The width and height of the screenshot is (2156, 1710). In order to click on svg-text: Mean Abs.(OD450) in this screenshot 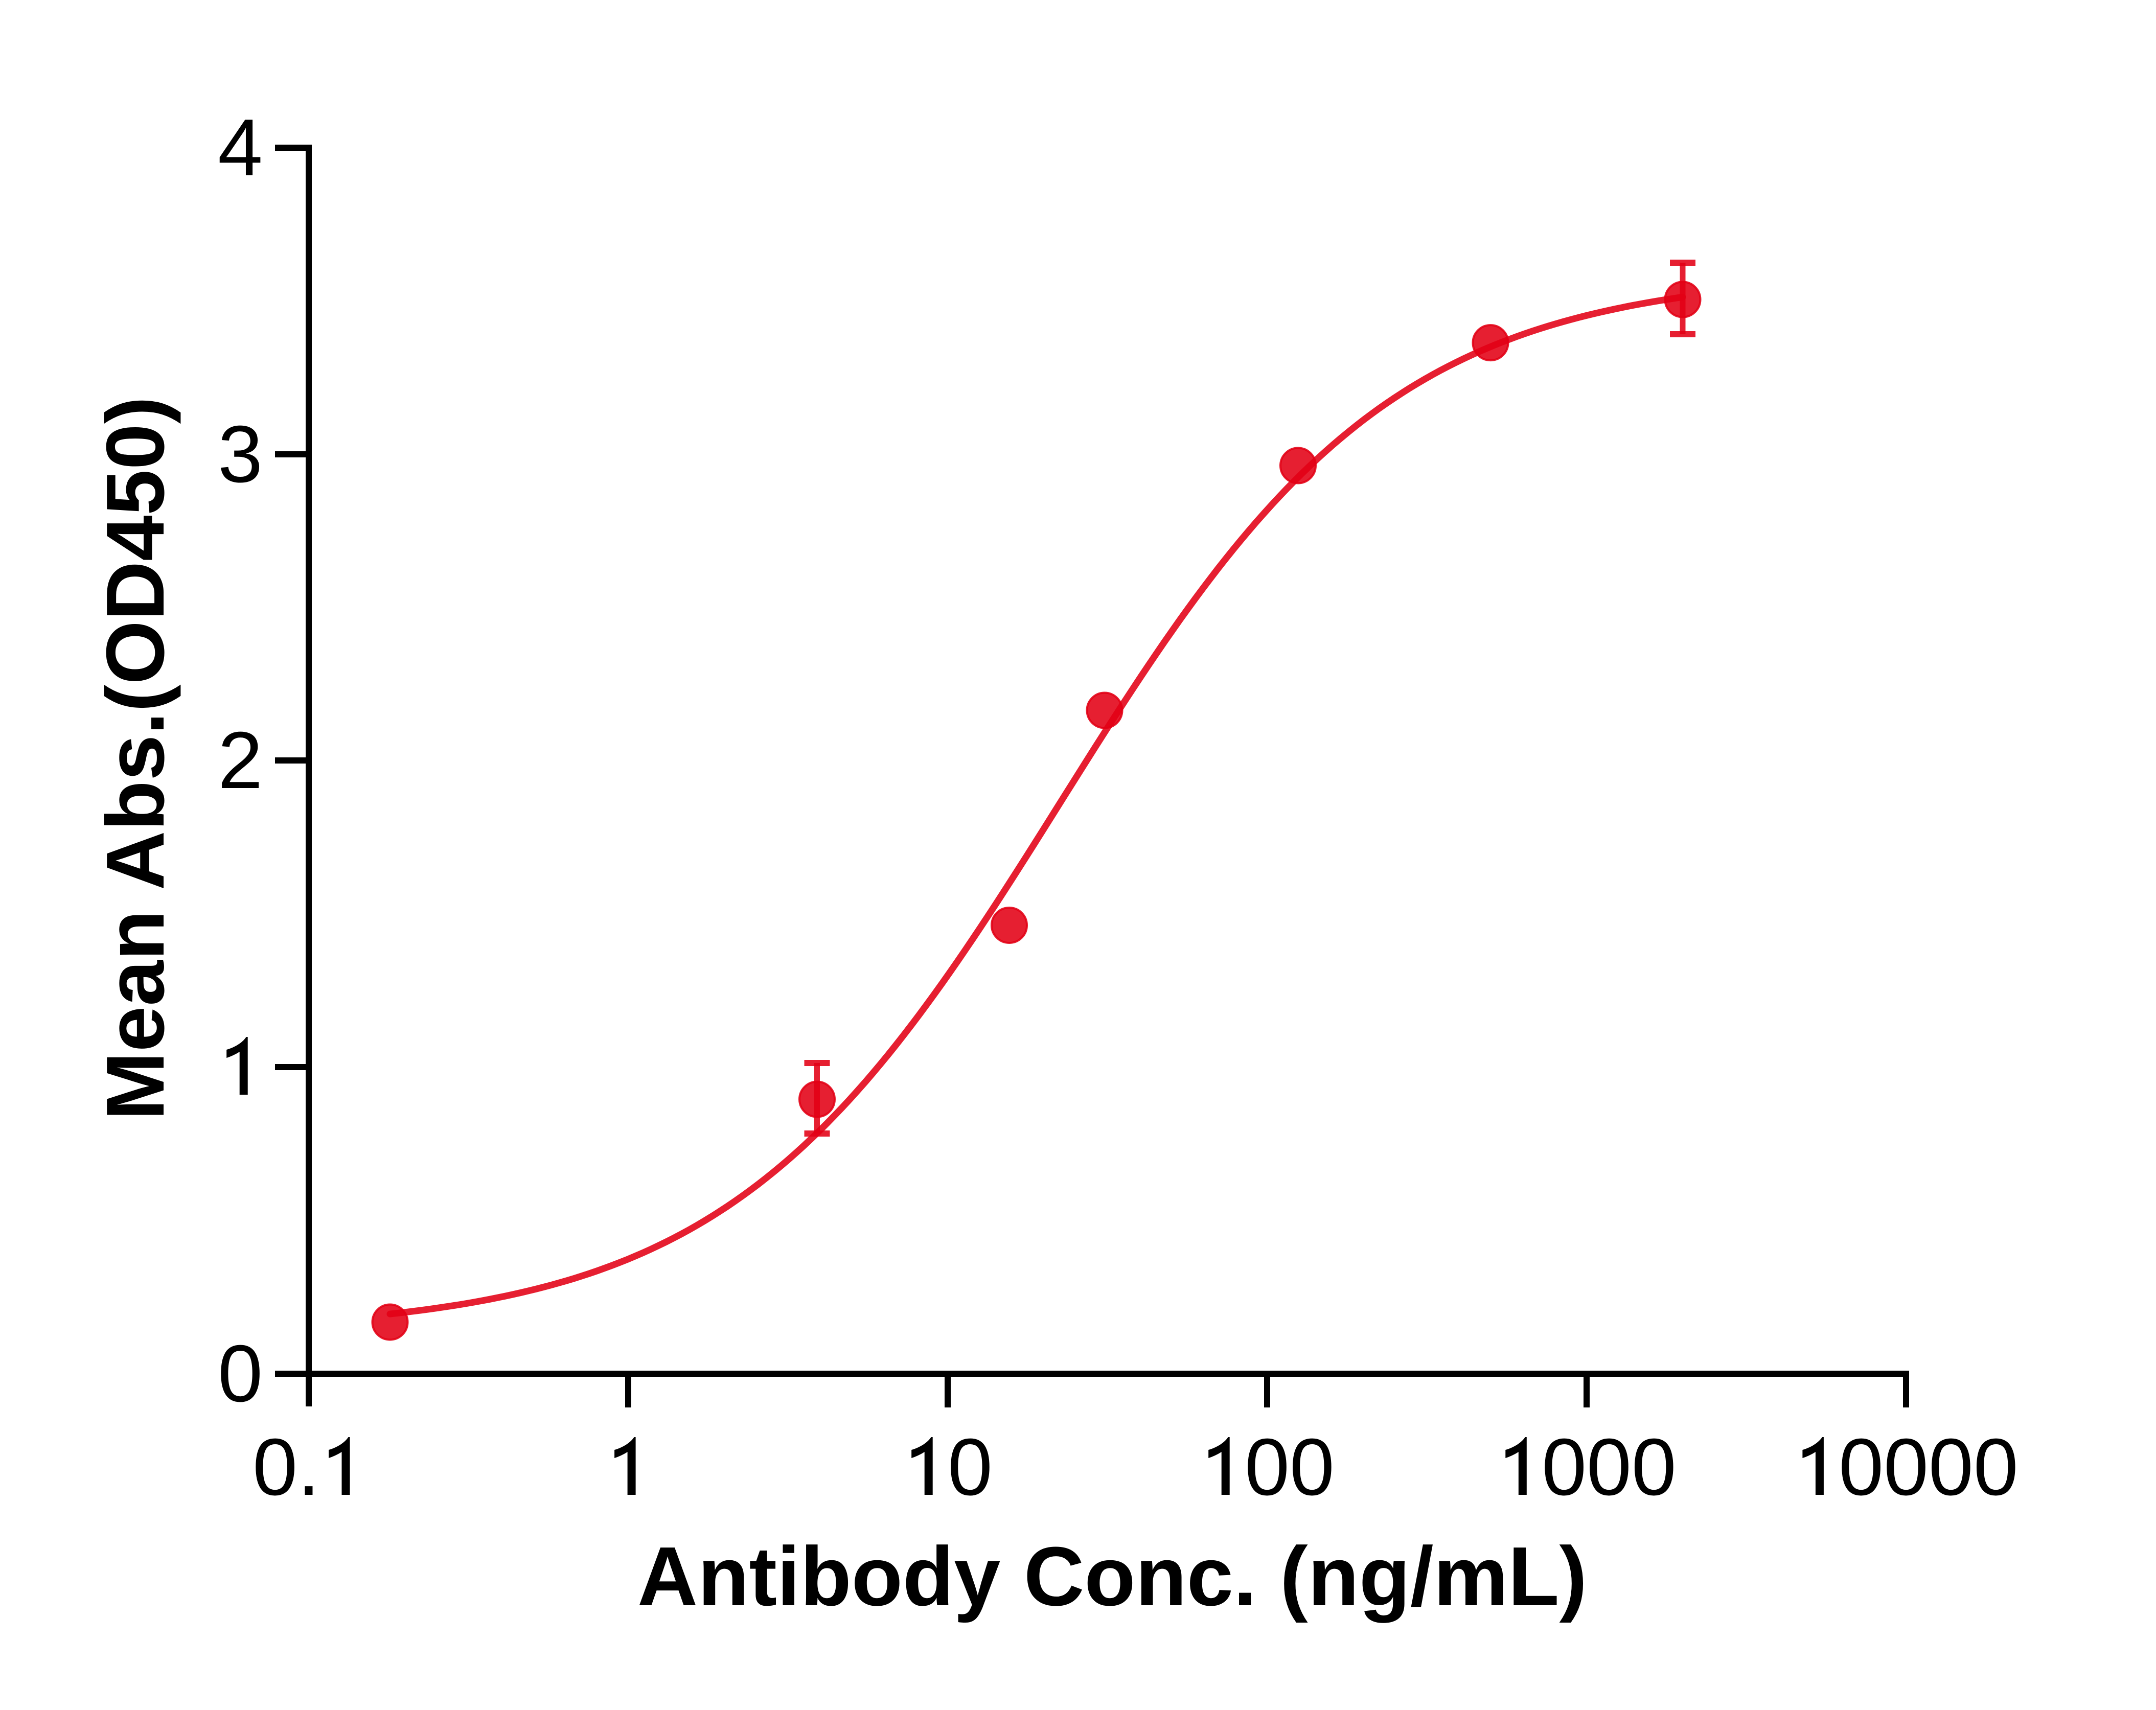, I will do `click(135, 759)`.